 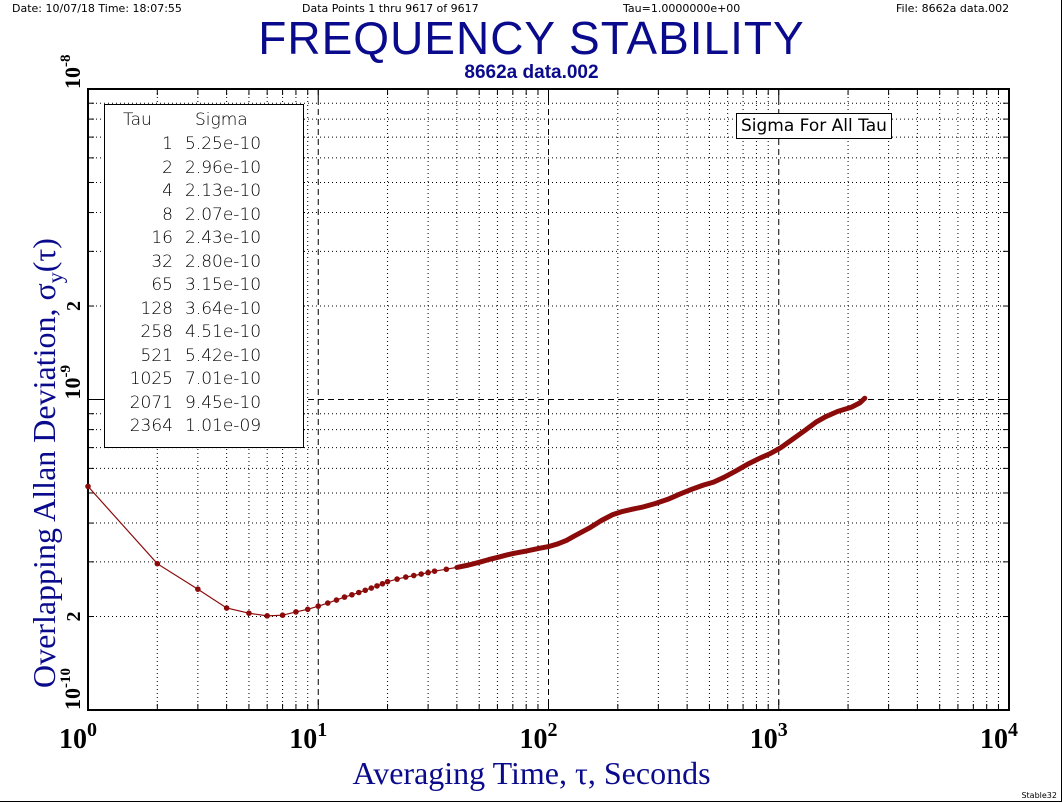 What do you see at coordinates (769, 737) in the screenshot?
I see `x-tick-label: 10³` at bounding box center [769, 737].